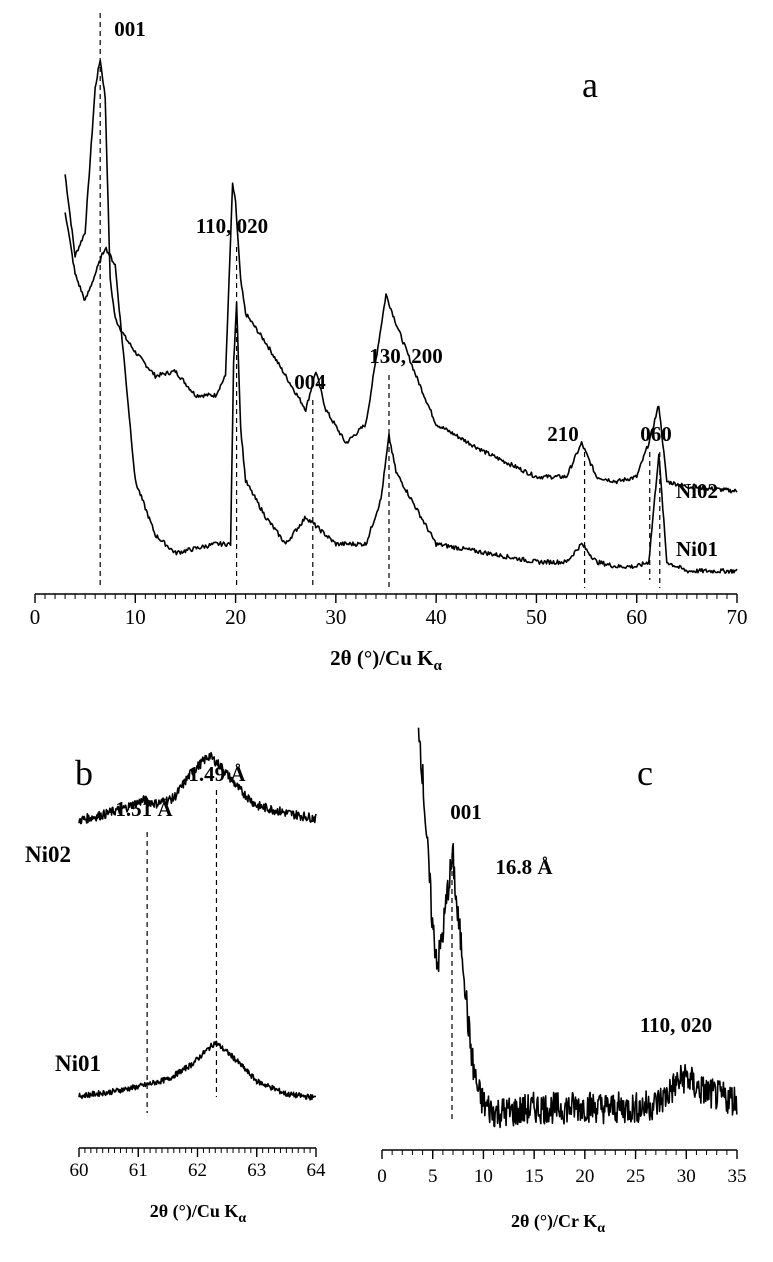  I want to click on panel-b-x-tick-label: 63, so click(256, 1170).